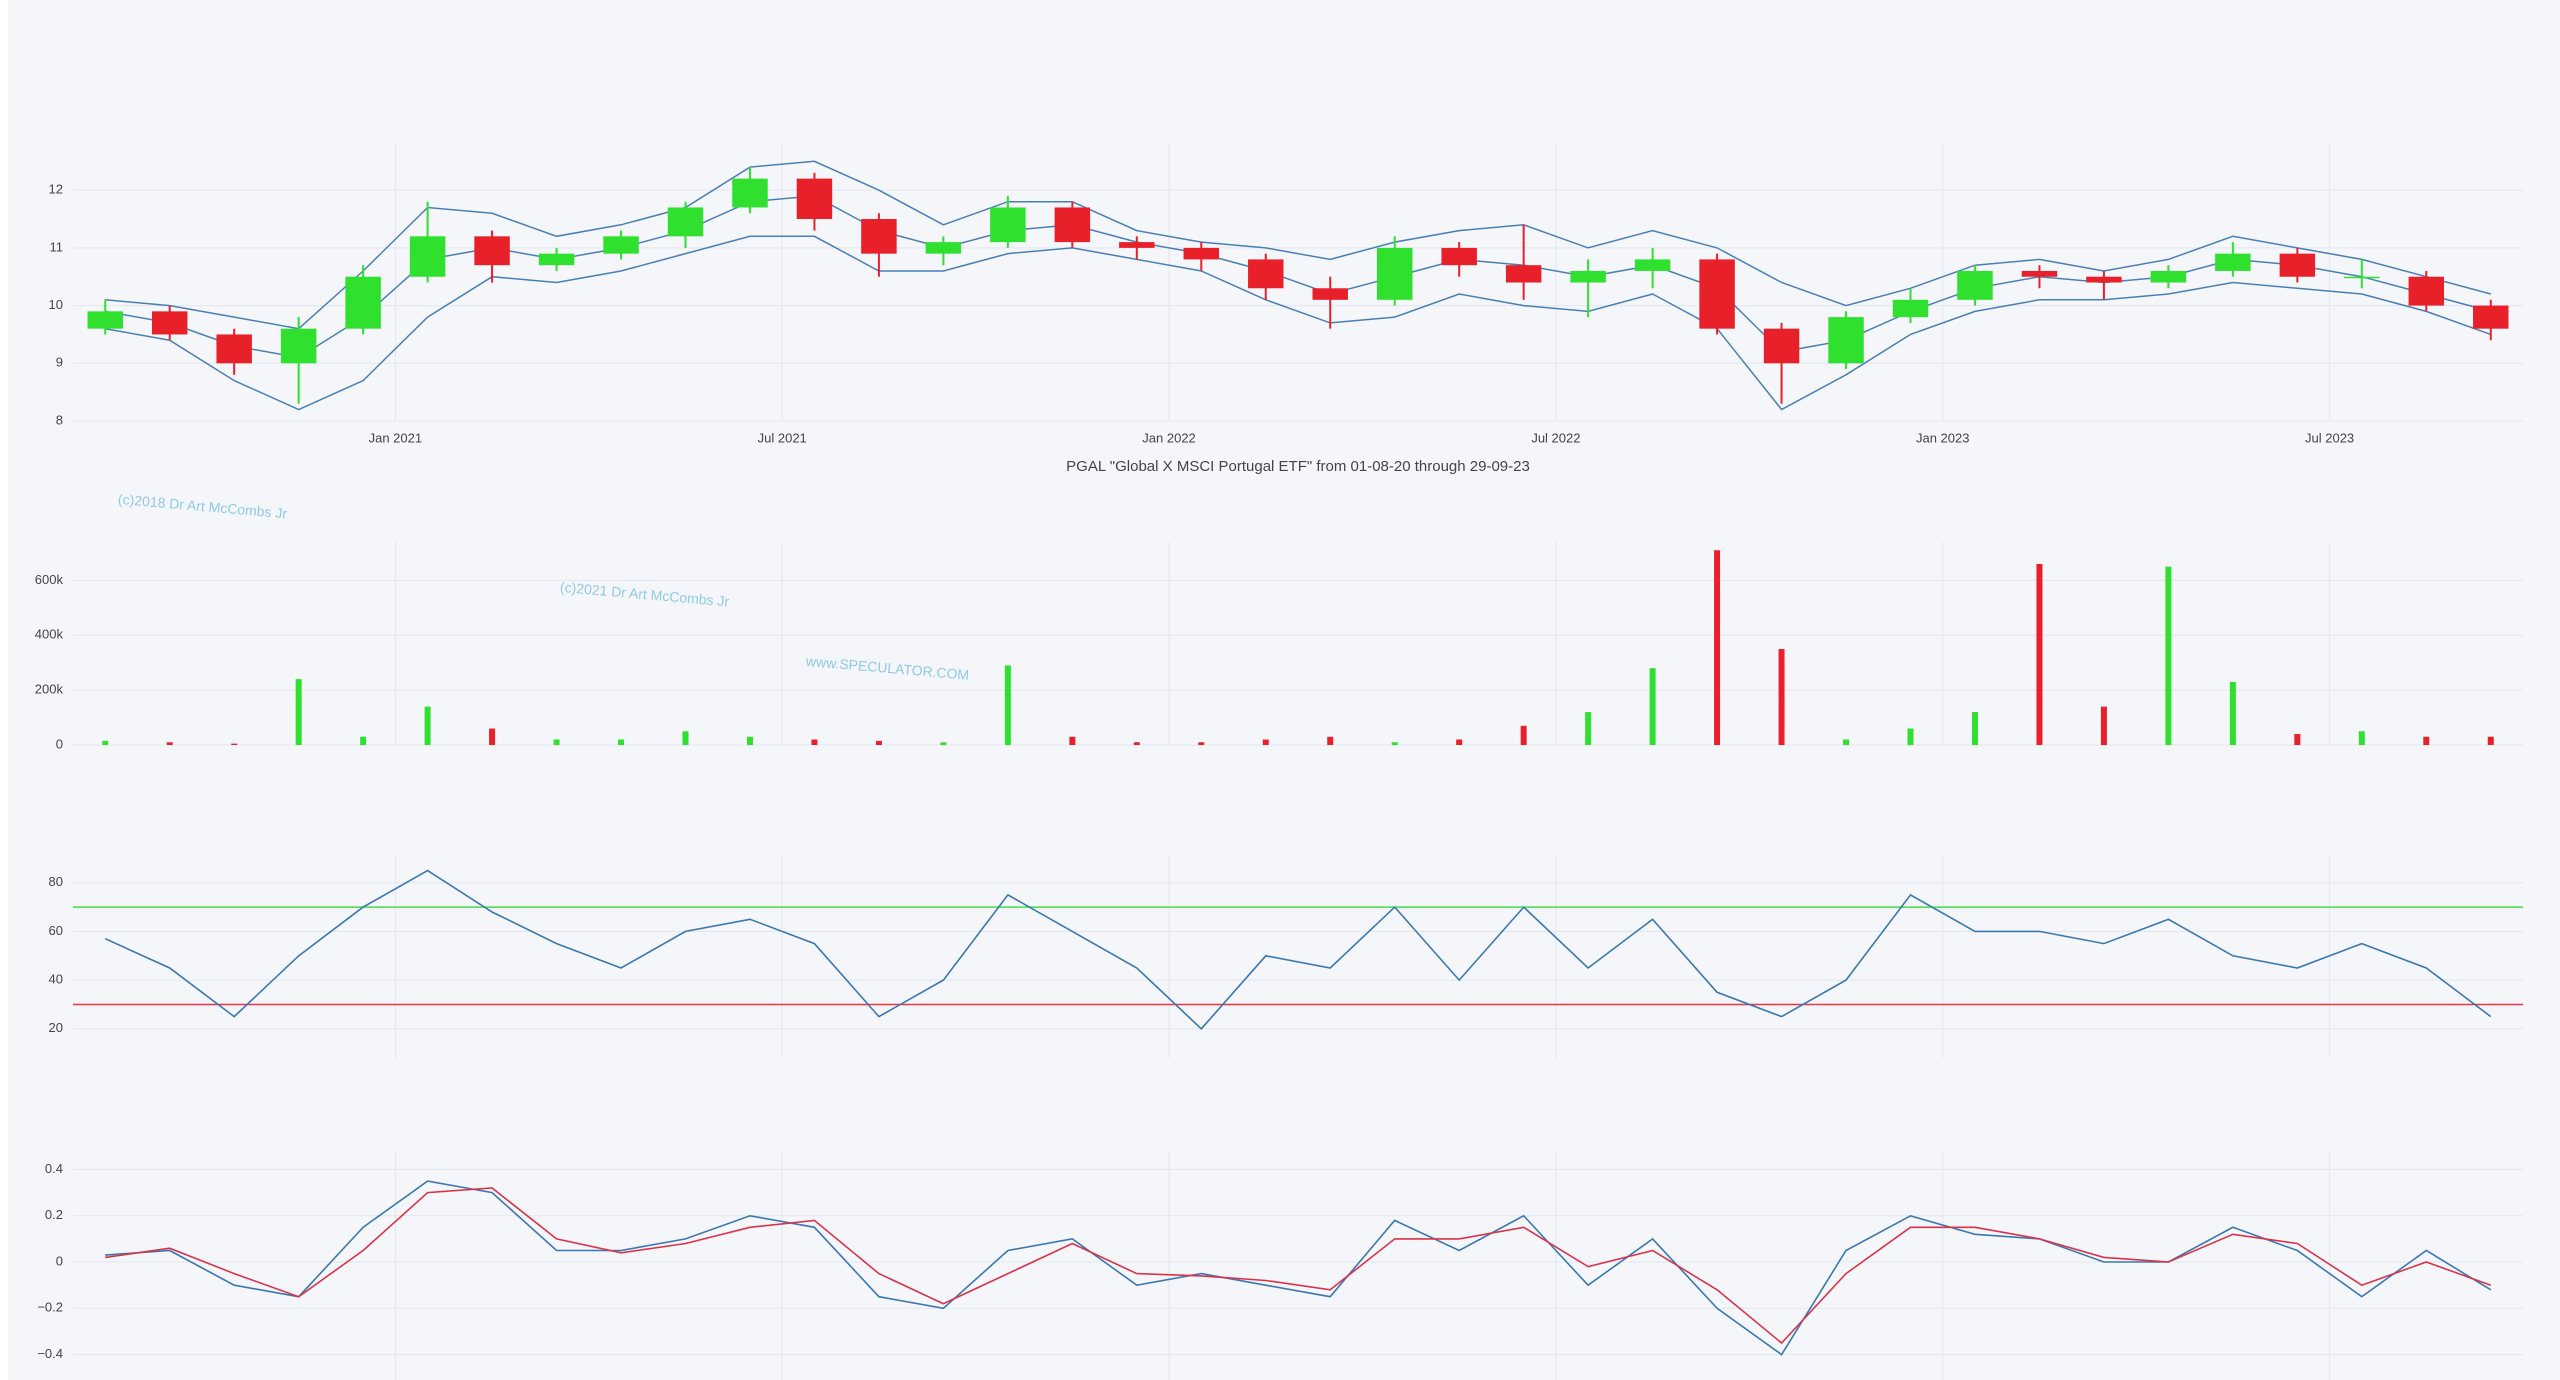 This screenshot has width=2560, height=1380. Describe the element at coordinates (49, 579) in the screenshot. I see `y-tick-label: 600k` at that location.